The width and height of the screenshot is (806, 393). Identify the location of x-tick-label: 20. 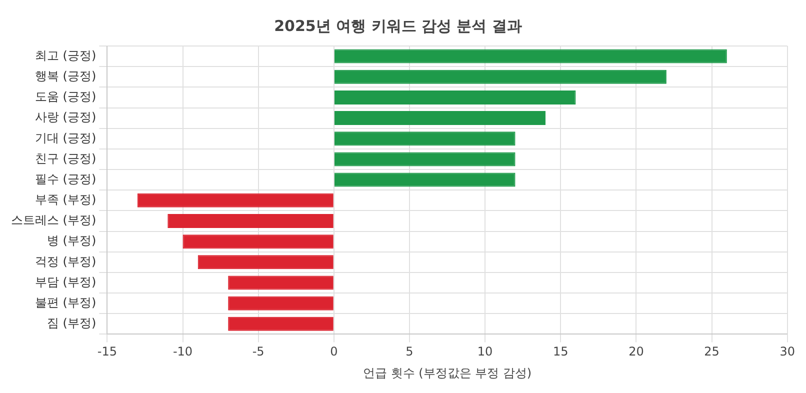
(636, 351).